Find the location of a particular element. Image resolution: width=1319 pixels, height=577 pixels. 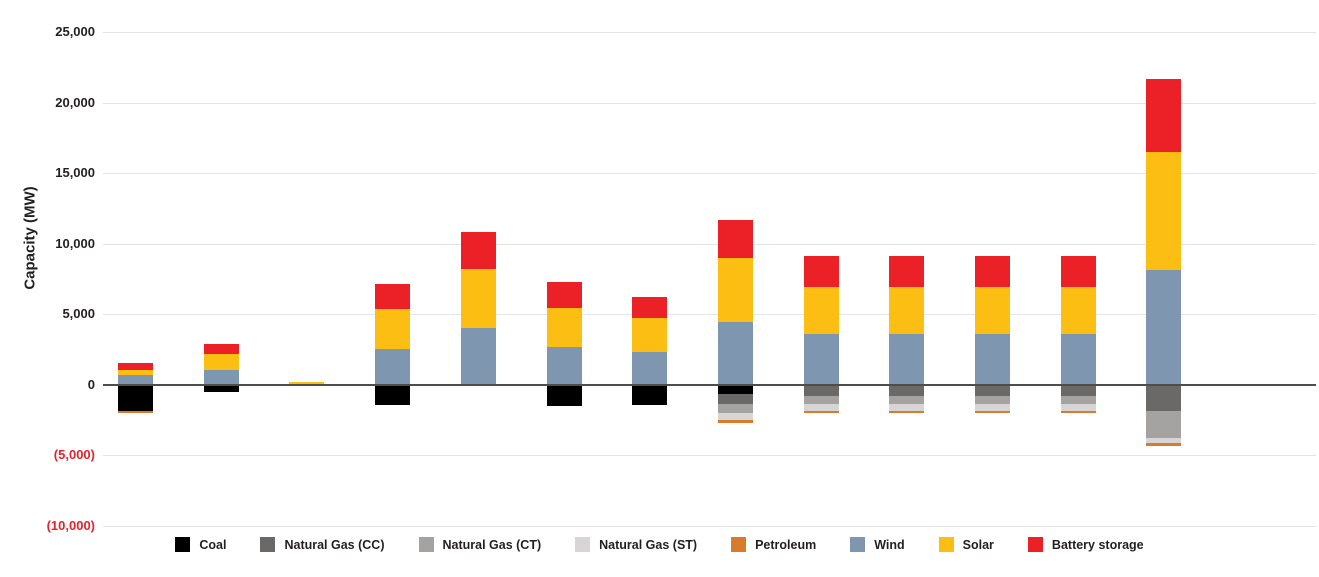

legend-swatch-petroleum is located at coordinates (739, 544).